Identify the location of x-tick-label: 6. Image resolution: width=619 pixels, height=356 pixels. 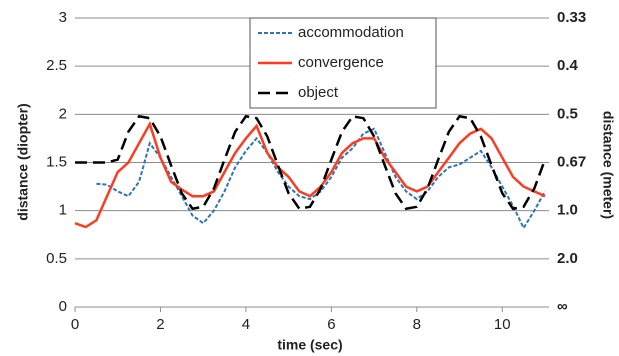
(331, 324).